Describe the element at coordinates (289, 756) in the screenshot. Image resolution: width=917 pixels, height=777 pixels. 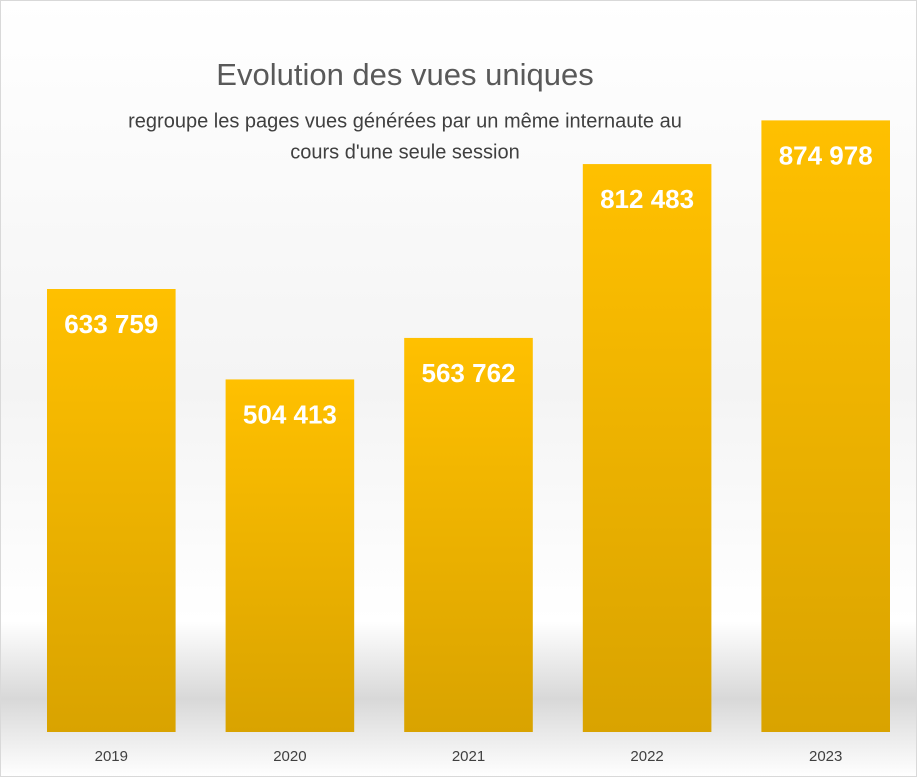
I see `x-tick-label: 2020` at that location.